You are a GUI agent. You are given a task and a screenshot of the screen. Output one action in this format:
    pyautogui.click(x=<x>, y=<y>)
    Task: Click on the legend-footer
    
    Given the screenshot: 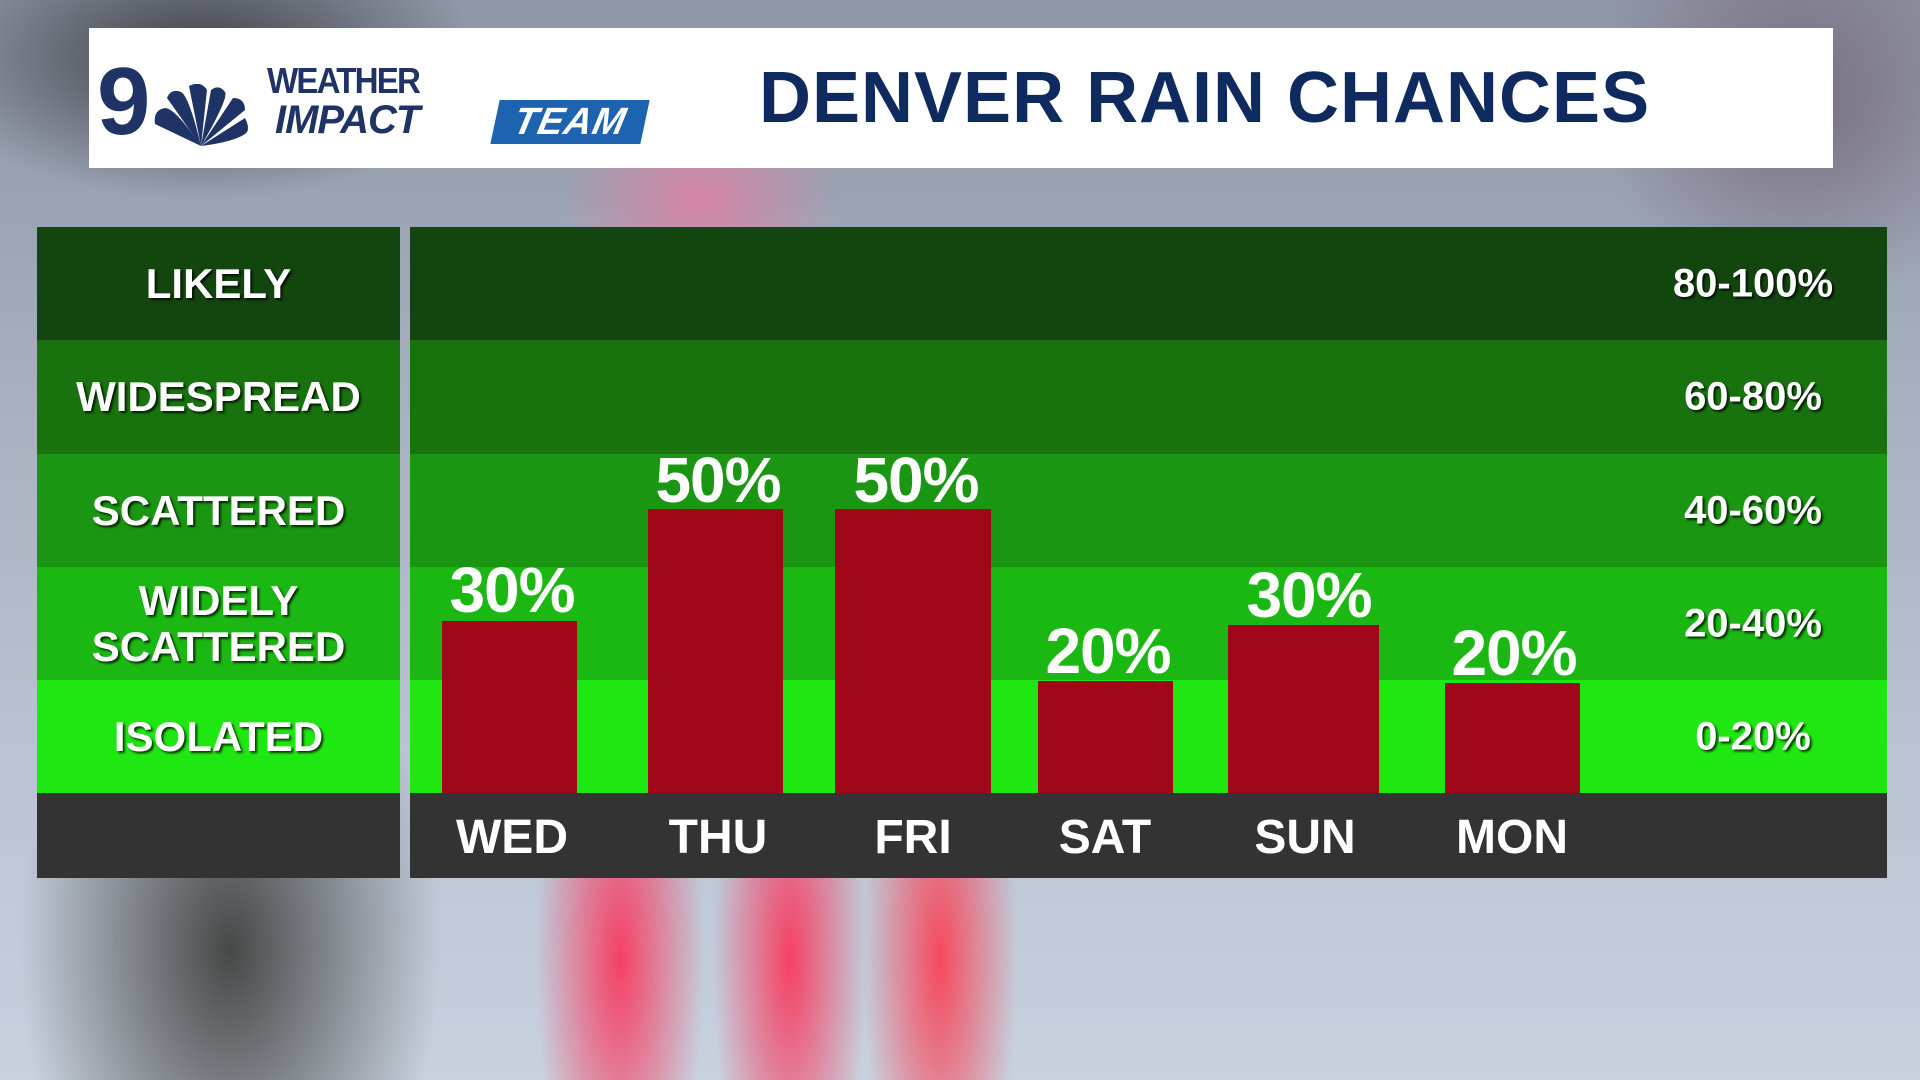 What is the action you would take?
    pyautogui.click(x=218, y=835)
    